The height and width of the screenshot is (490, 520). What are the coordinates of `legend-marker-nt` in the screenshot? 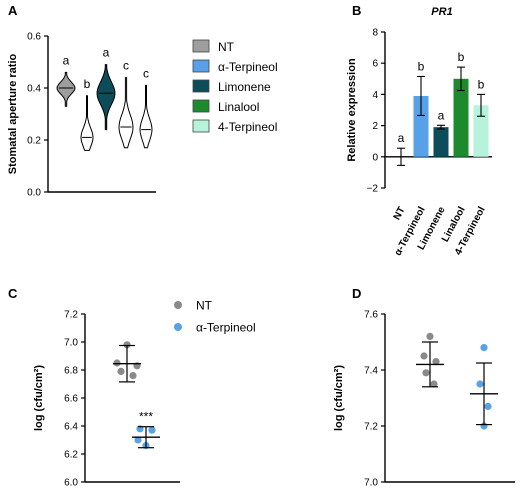 It's located at (178, 305).